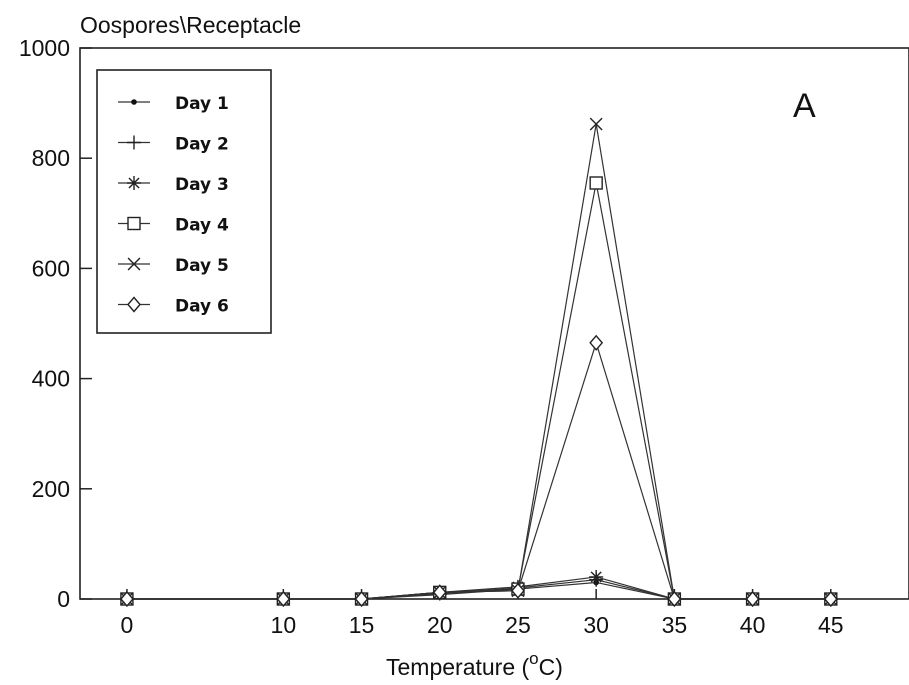 The height and width of the screenshot is (685, 909). What do you see at coordinates (127, 625) in the screenshot?
I see `x-tick-label: 0` at bounding box center [127, 625].